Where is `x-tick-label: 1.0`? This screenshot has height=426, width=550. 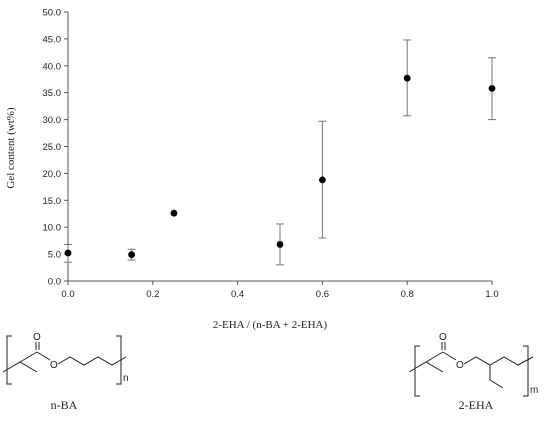
x-tick-label: 1.0 is located at coordinates (491, 294).